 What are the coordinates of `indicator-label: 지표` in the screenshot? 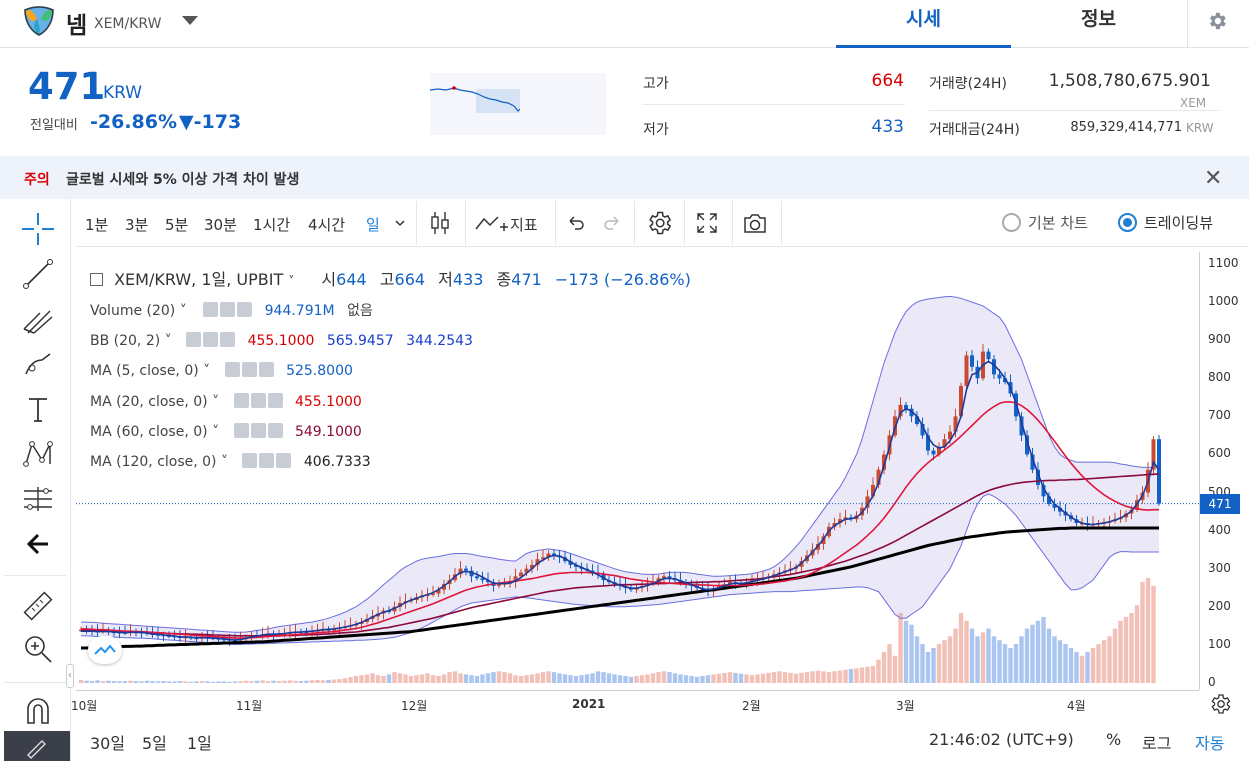 It's located at (524, 225).